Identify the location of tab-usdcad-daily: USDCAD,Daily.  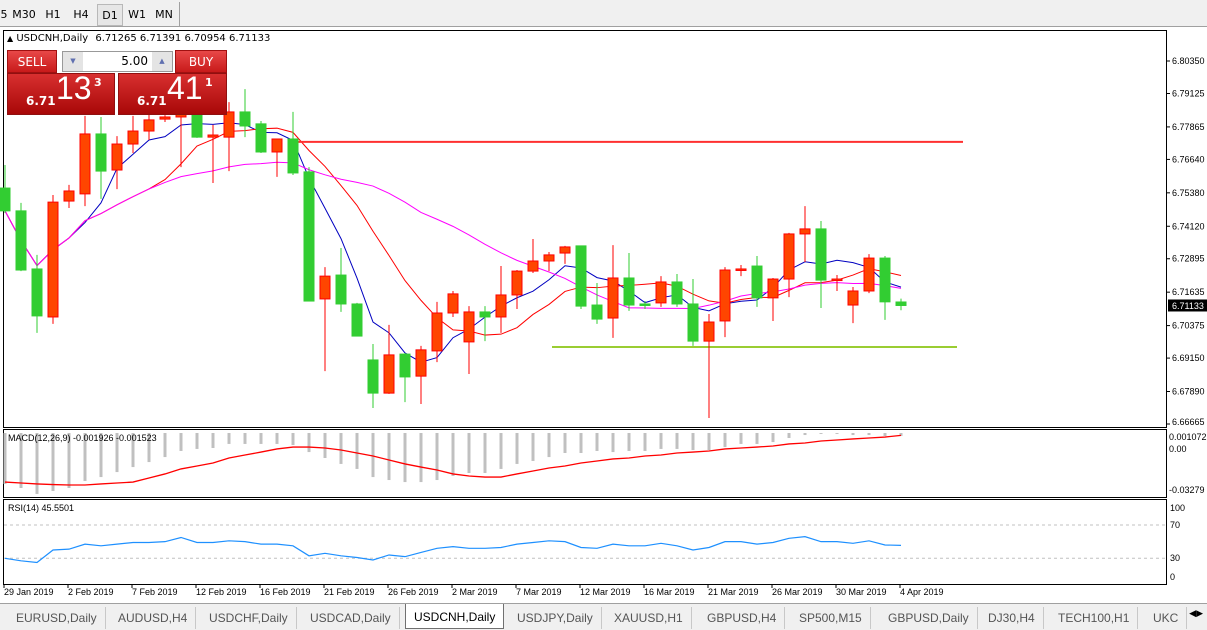
(351, 618).